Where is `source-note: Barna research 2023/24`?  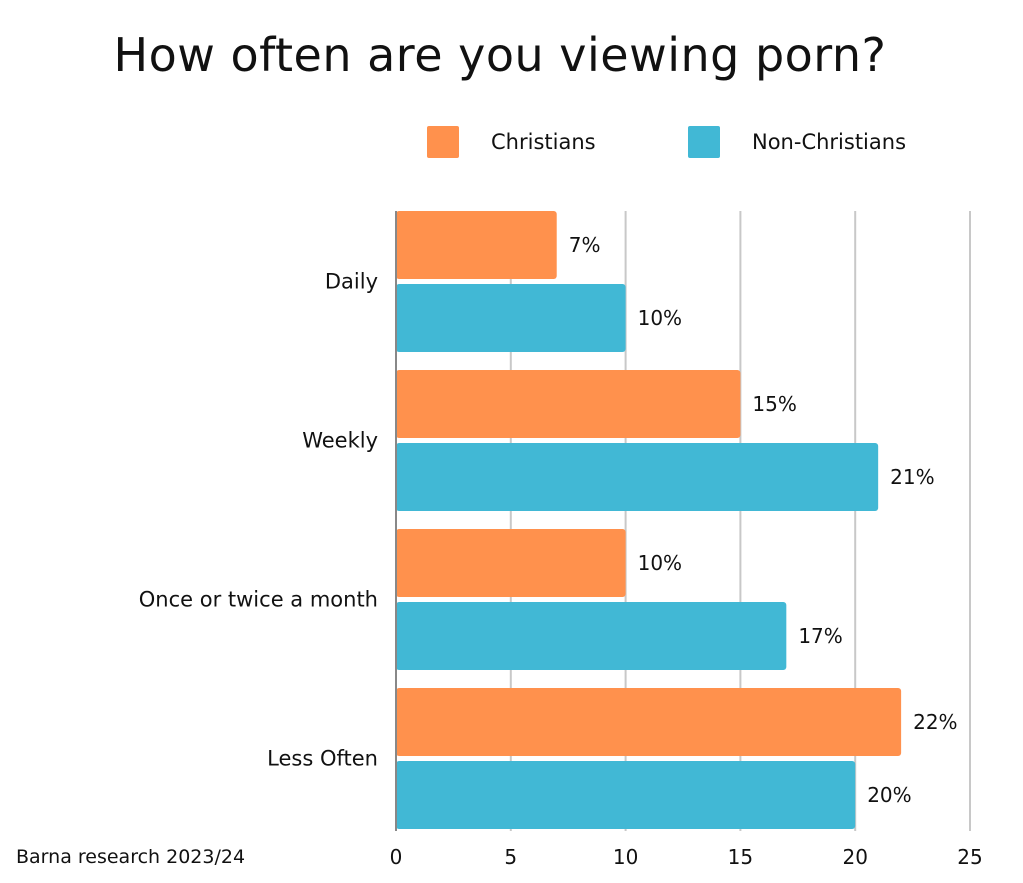 source-note: Barna research 2023/24 is located at coordinates (131, 857).